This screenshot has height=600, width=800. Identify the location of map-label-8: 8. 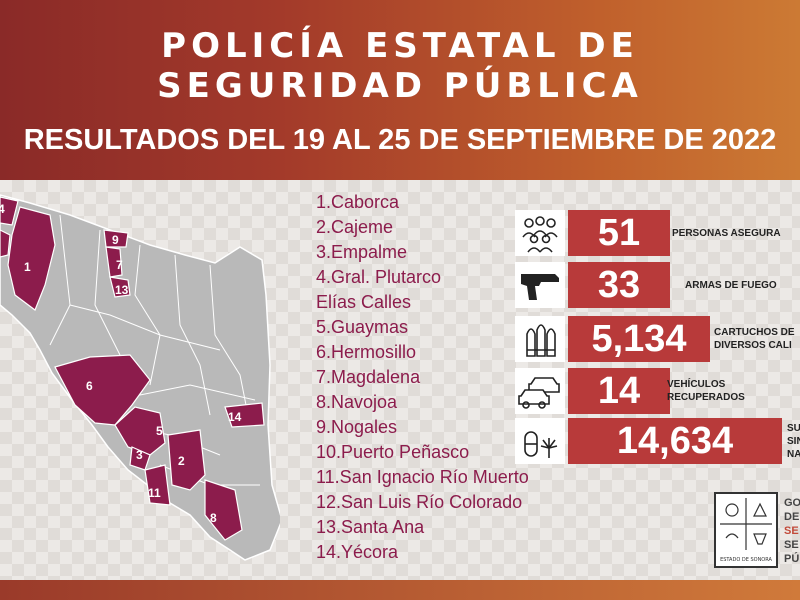
(213, 518).